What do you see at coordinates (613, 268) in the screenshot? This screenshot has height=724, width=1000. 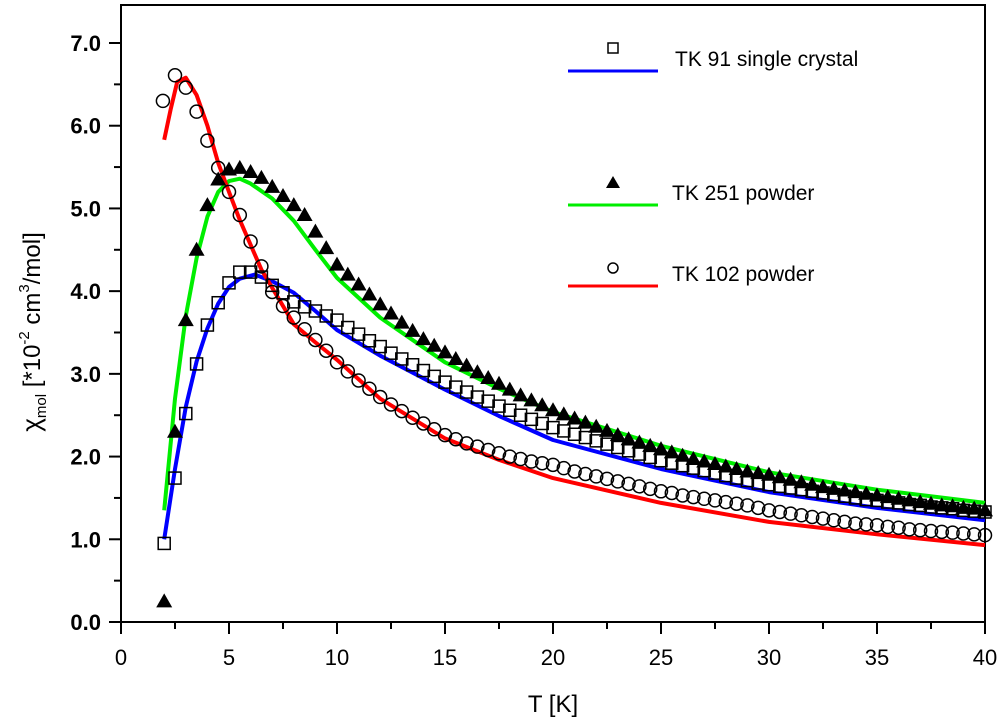 I see `legend-marker-circle` at bounding box center [613, 268].